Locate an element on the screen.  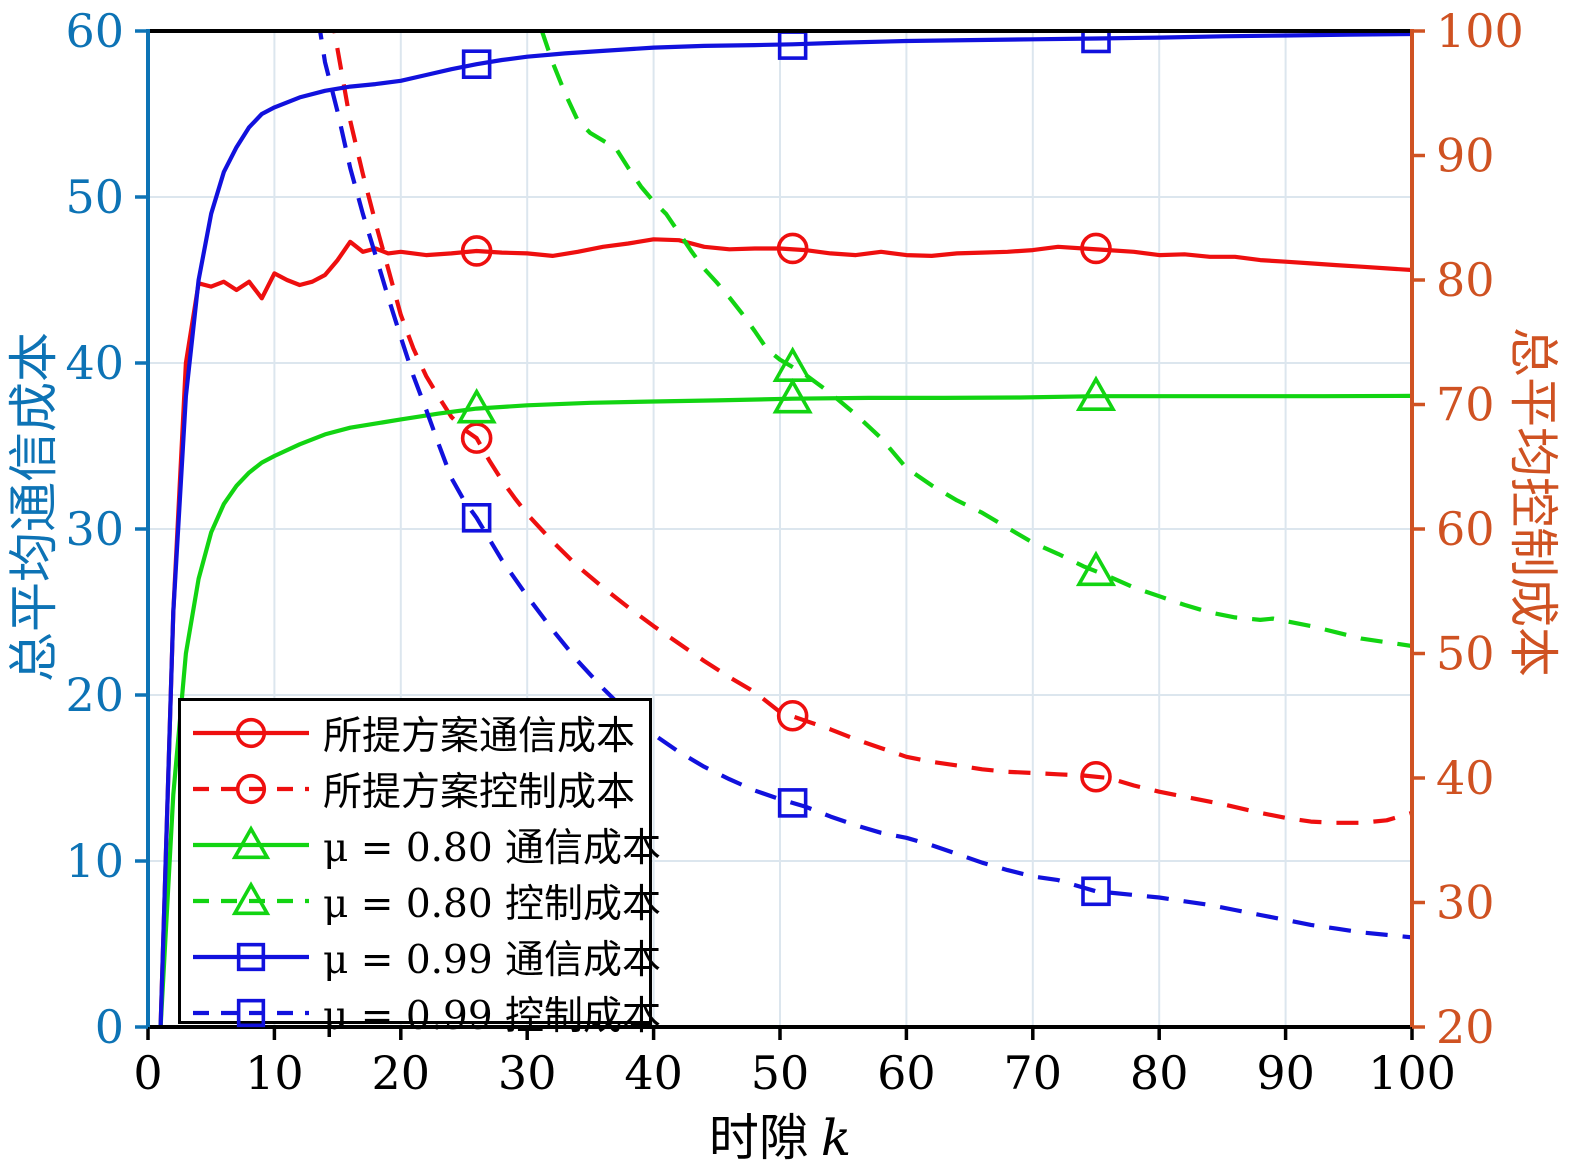
legend-entry-0: 所提方案通信成本 is located at coordinates (419, 733).